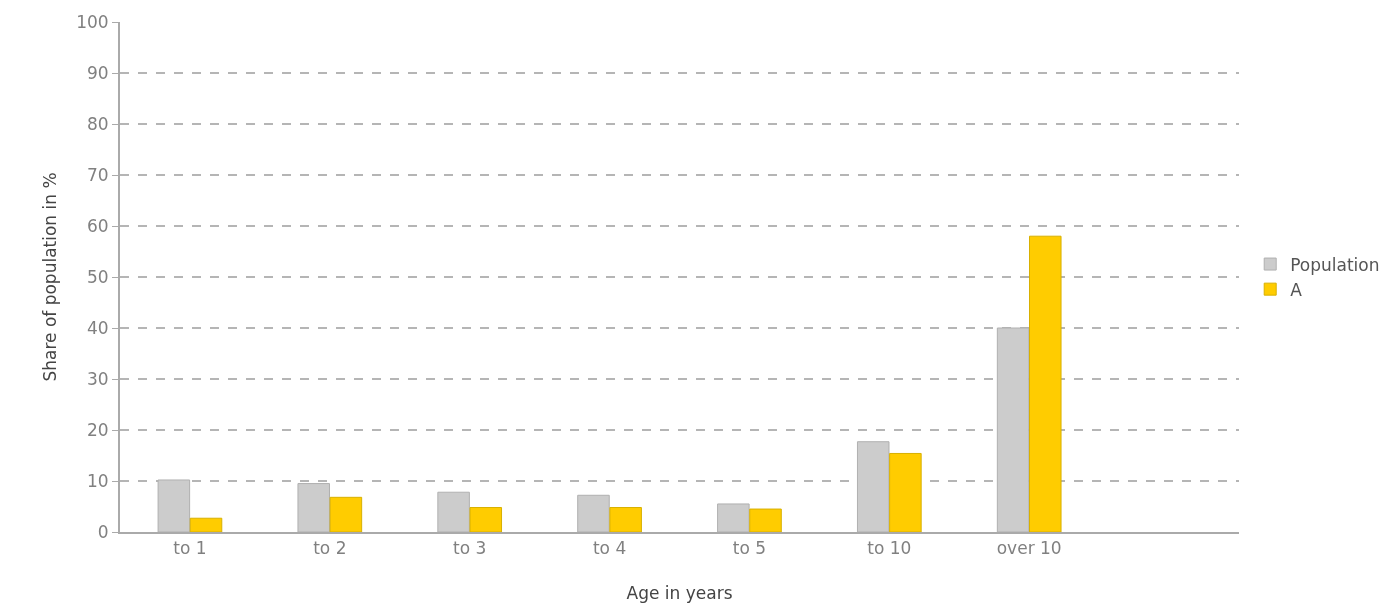 The image size is (1397, 612). Describe the element at coordinates (97, 327) in the screenshot. I see `y-tick-label: 40` at that location.